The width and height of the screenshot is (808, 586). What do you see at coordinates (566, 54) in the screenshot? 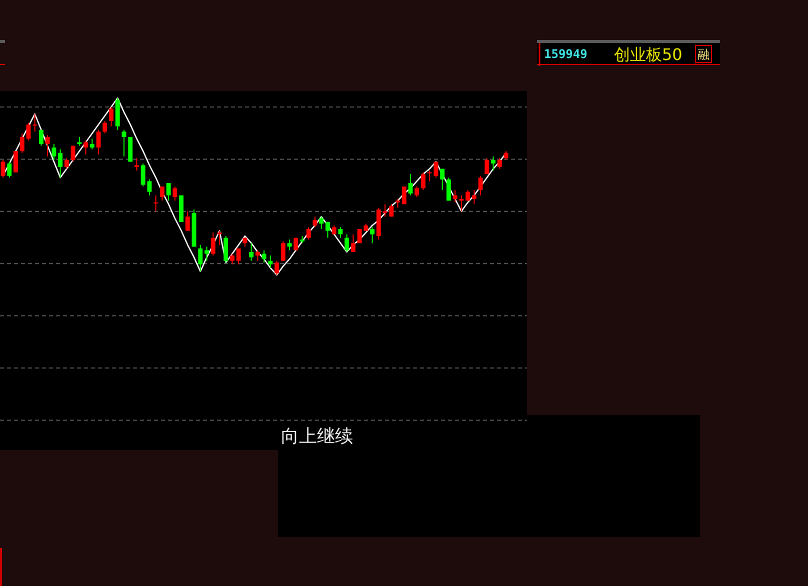
I see `text: 159949` at bounding box center [566, 54].